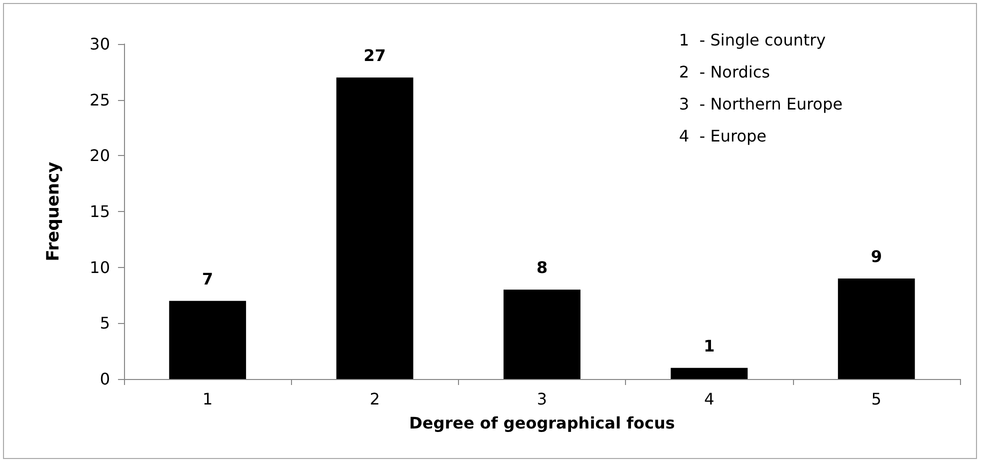 The height and width of the screenshot is (464, 982). Describe the element at coordinates (761, 104) in the screenshot. I see `annotation: 3 - Northern Europe` at that location.